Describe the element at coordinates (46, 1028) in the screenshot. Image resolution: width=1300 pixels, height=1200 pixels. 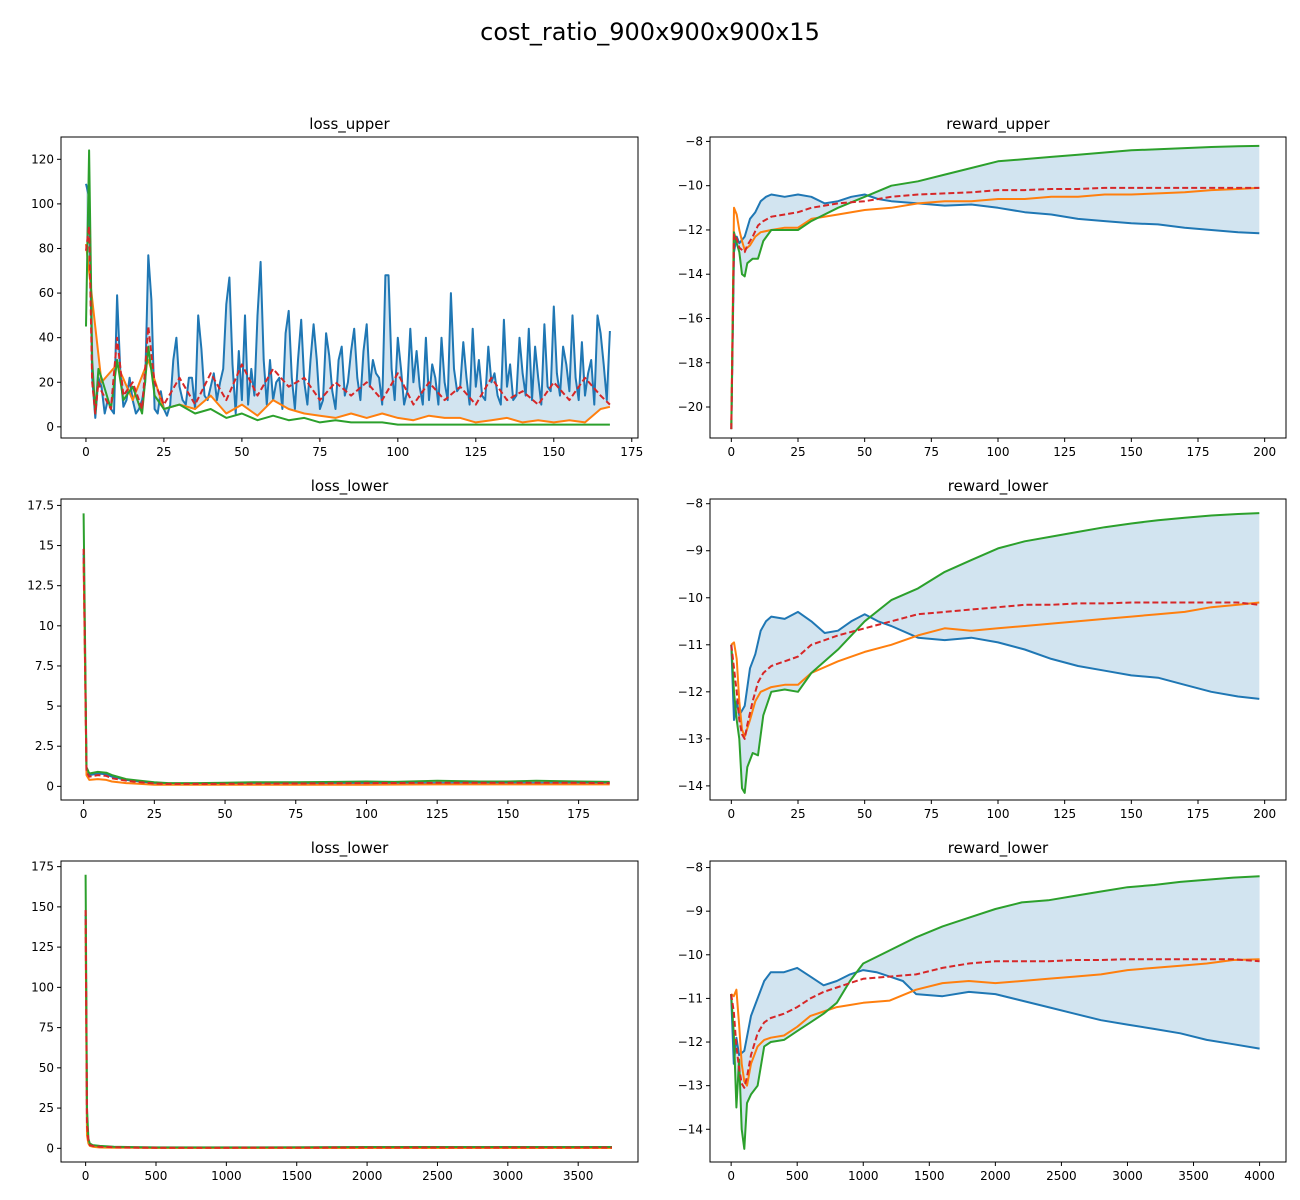
I see `y-tick-label: 75` at that location.